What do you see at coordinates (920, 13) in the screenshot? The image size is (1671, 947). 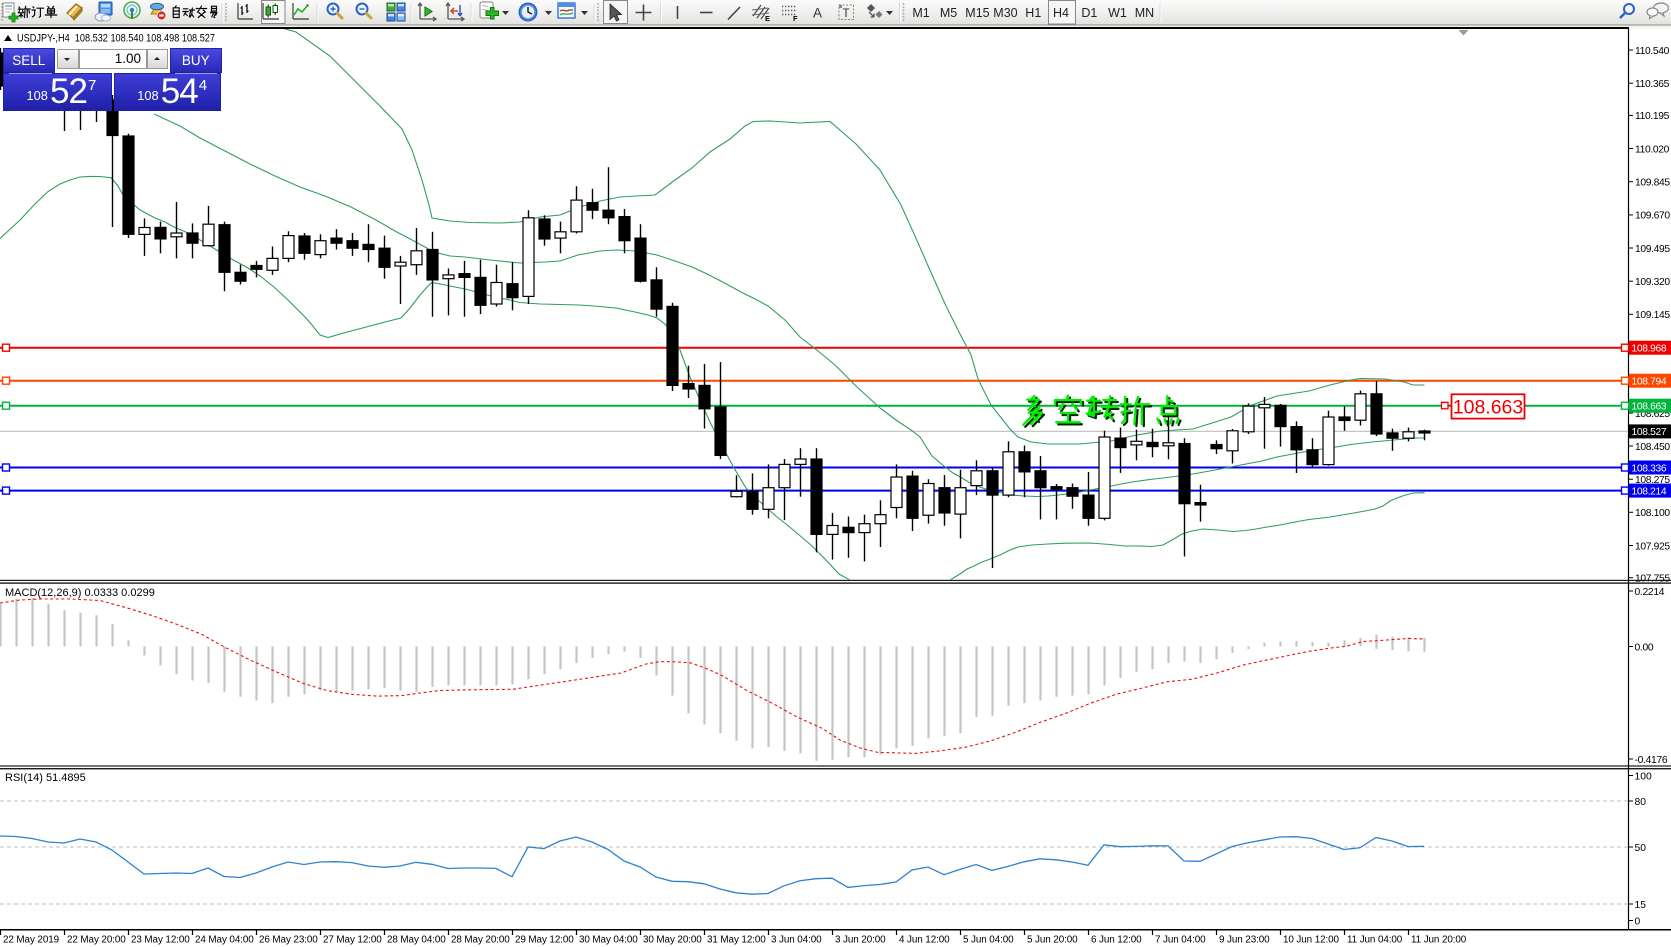 I see `svg-text: M1` at bounding box center [920, 13].